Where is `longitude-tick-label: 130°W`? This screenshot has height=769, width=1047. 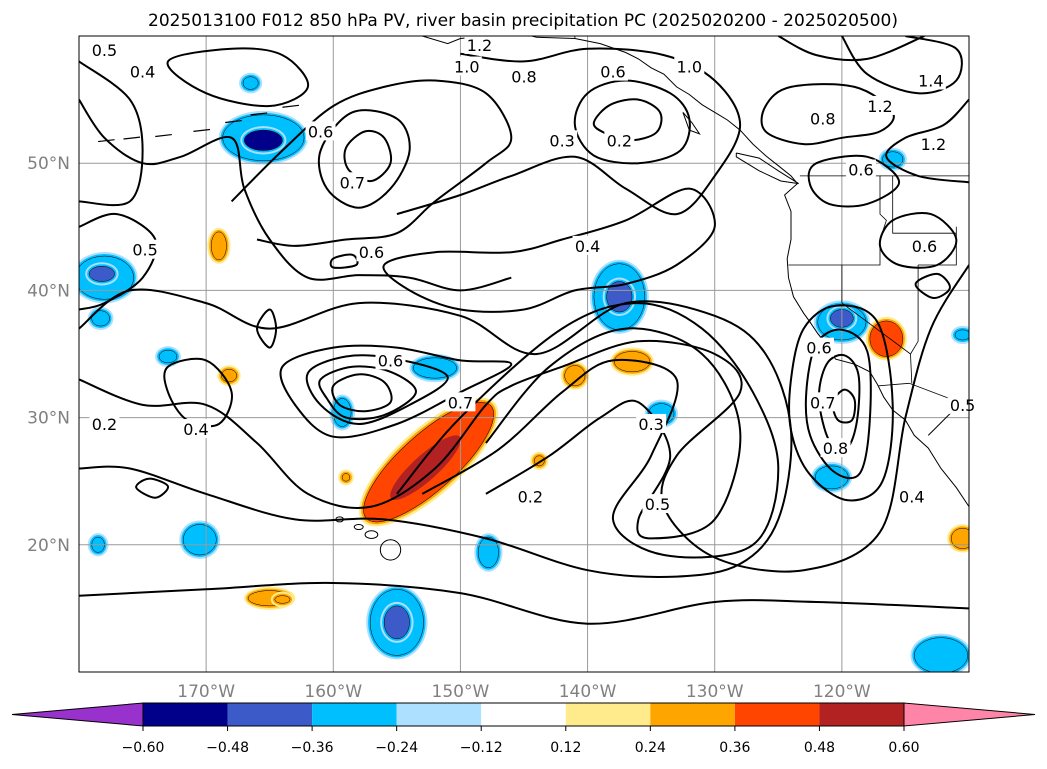 longitude-tick-label: 130°W is located at coordinates (715, 692).